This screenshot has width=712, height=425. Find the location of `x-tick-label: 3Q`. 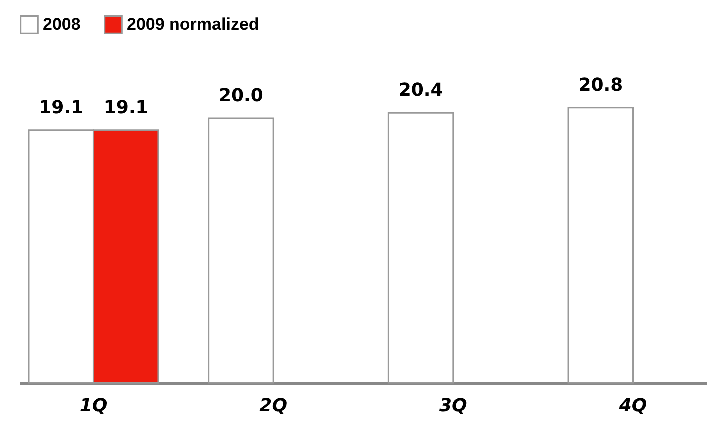

x-tick-label: 3Q is located at coordinates (454, 406).